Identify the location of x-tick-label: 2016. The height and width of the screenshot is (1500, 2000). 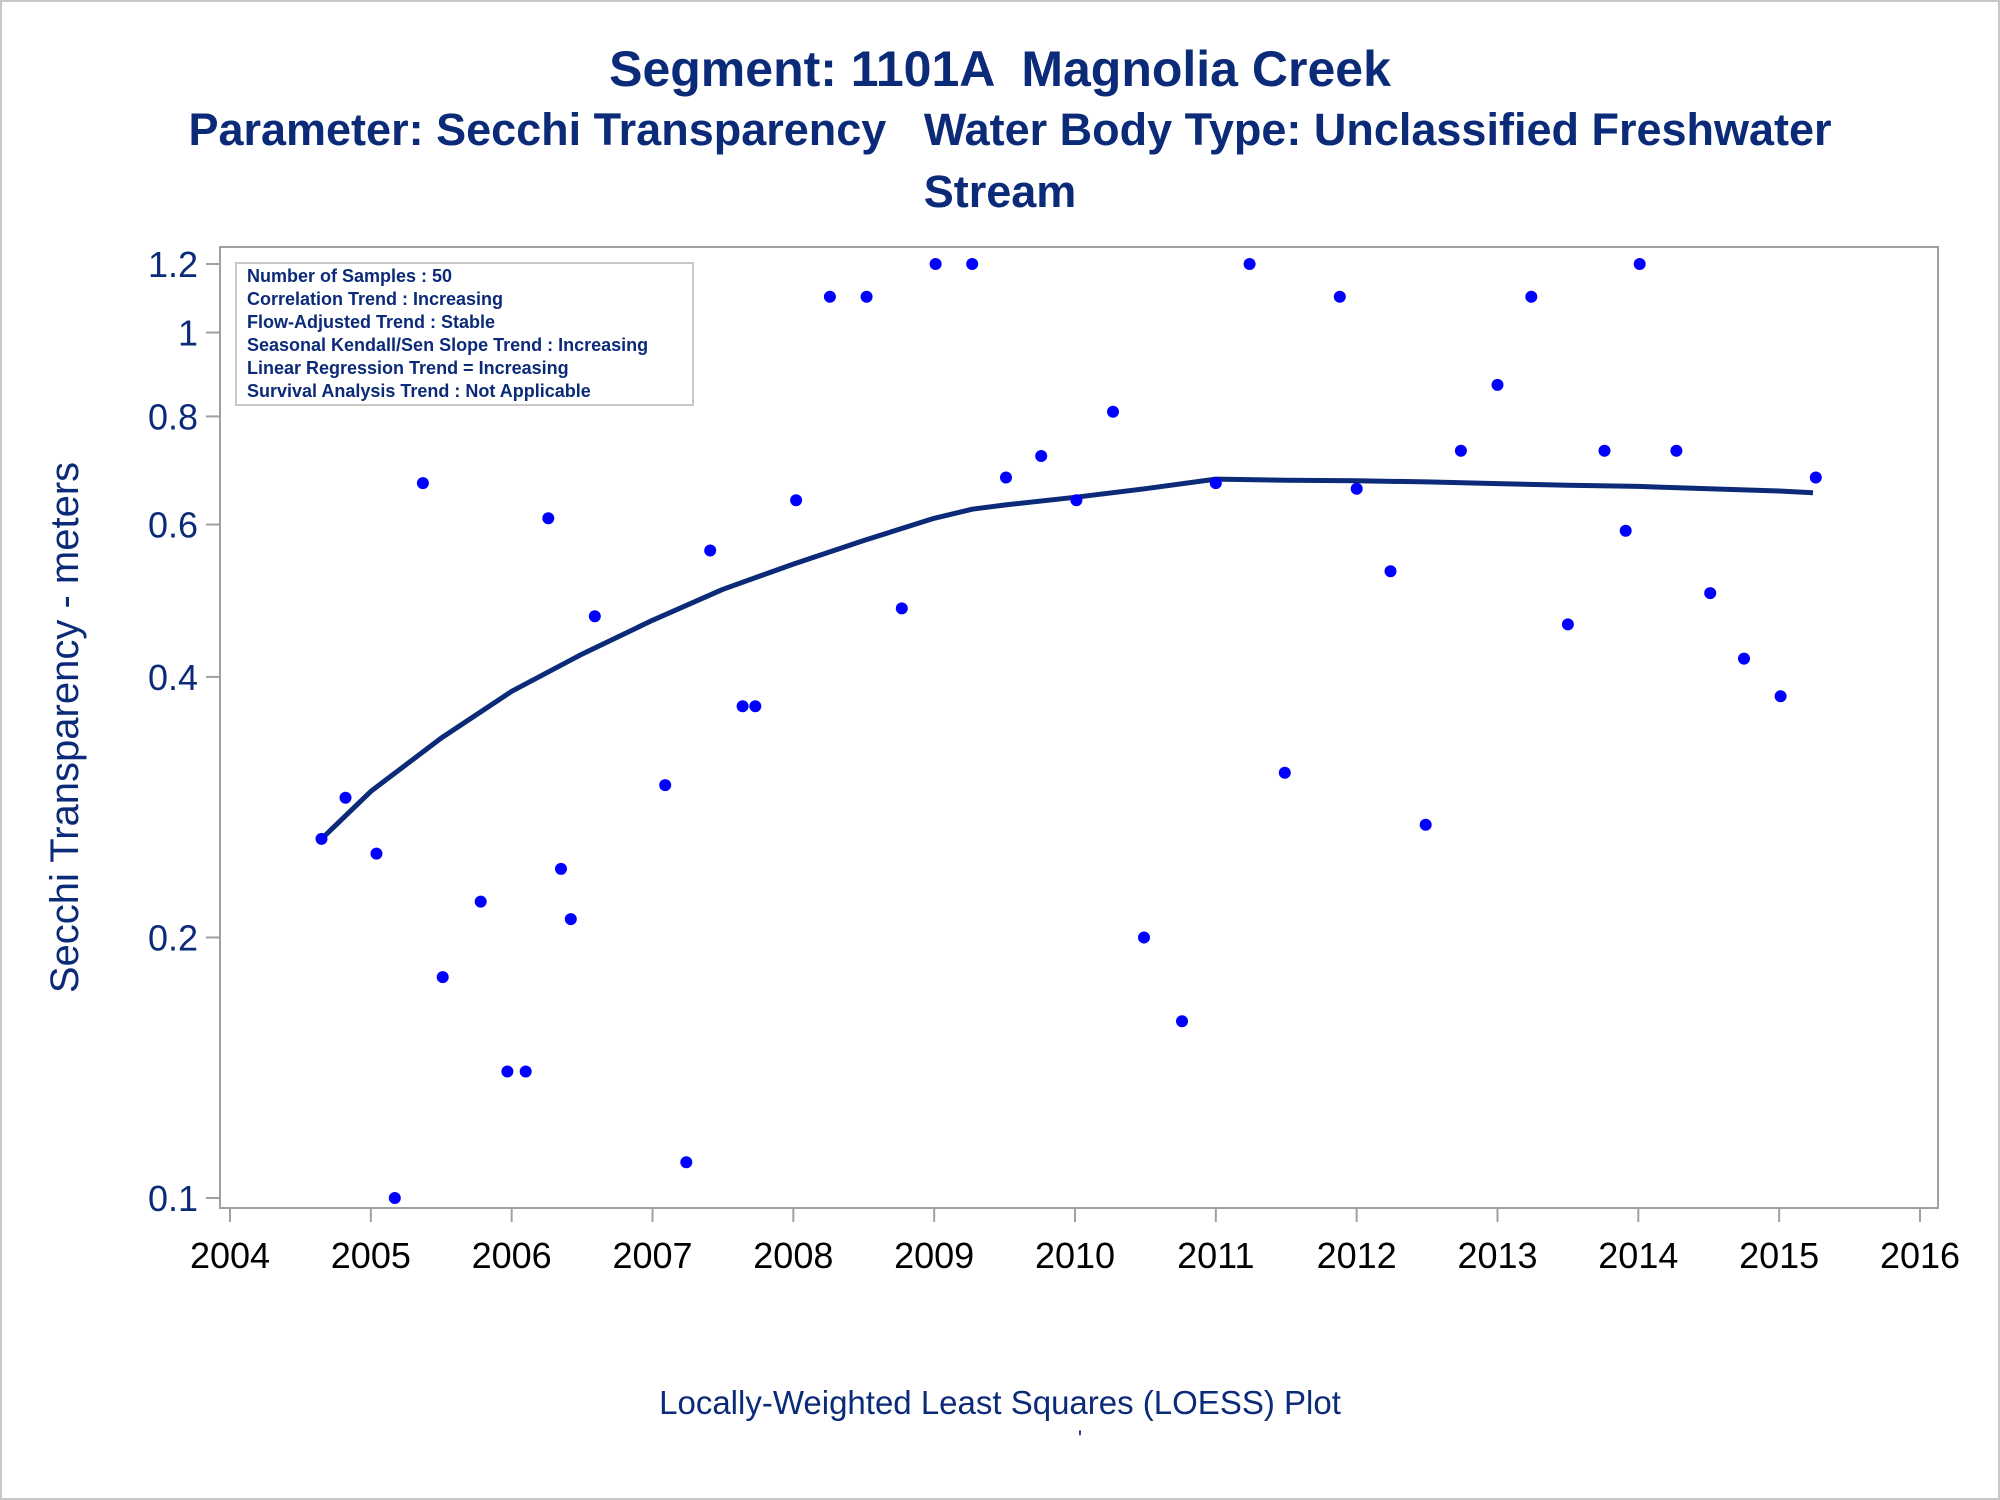
(1920, 1255).